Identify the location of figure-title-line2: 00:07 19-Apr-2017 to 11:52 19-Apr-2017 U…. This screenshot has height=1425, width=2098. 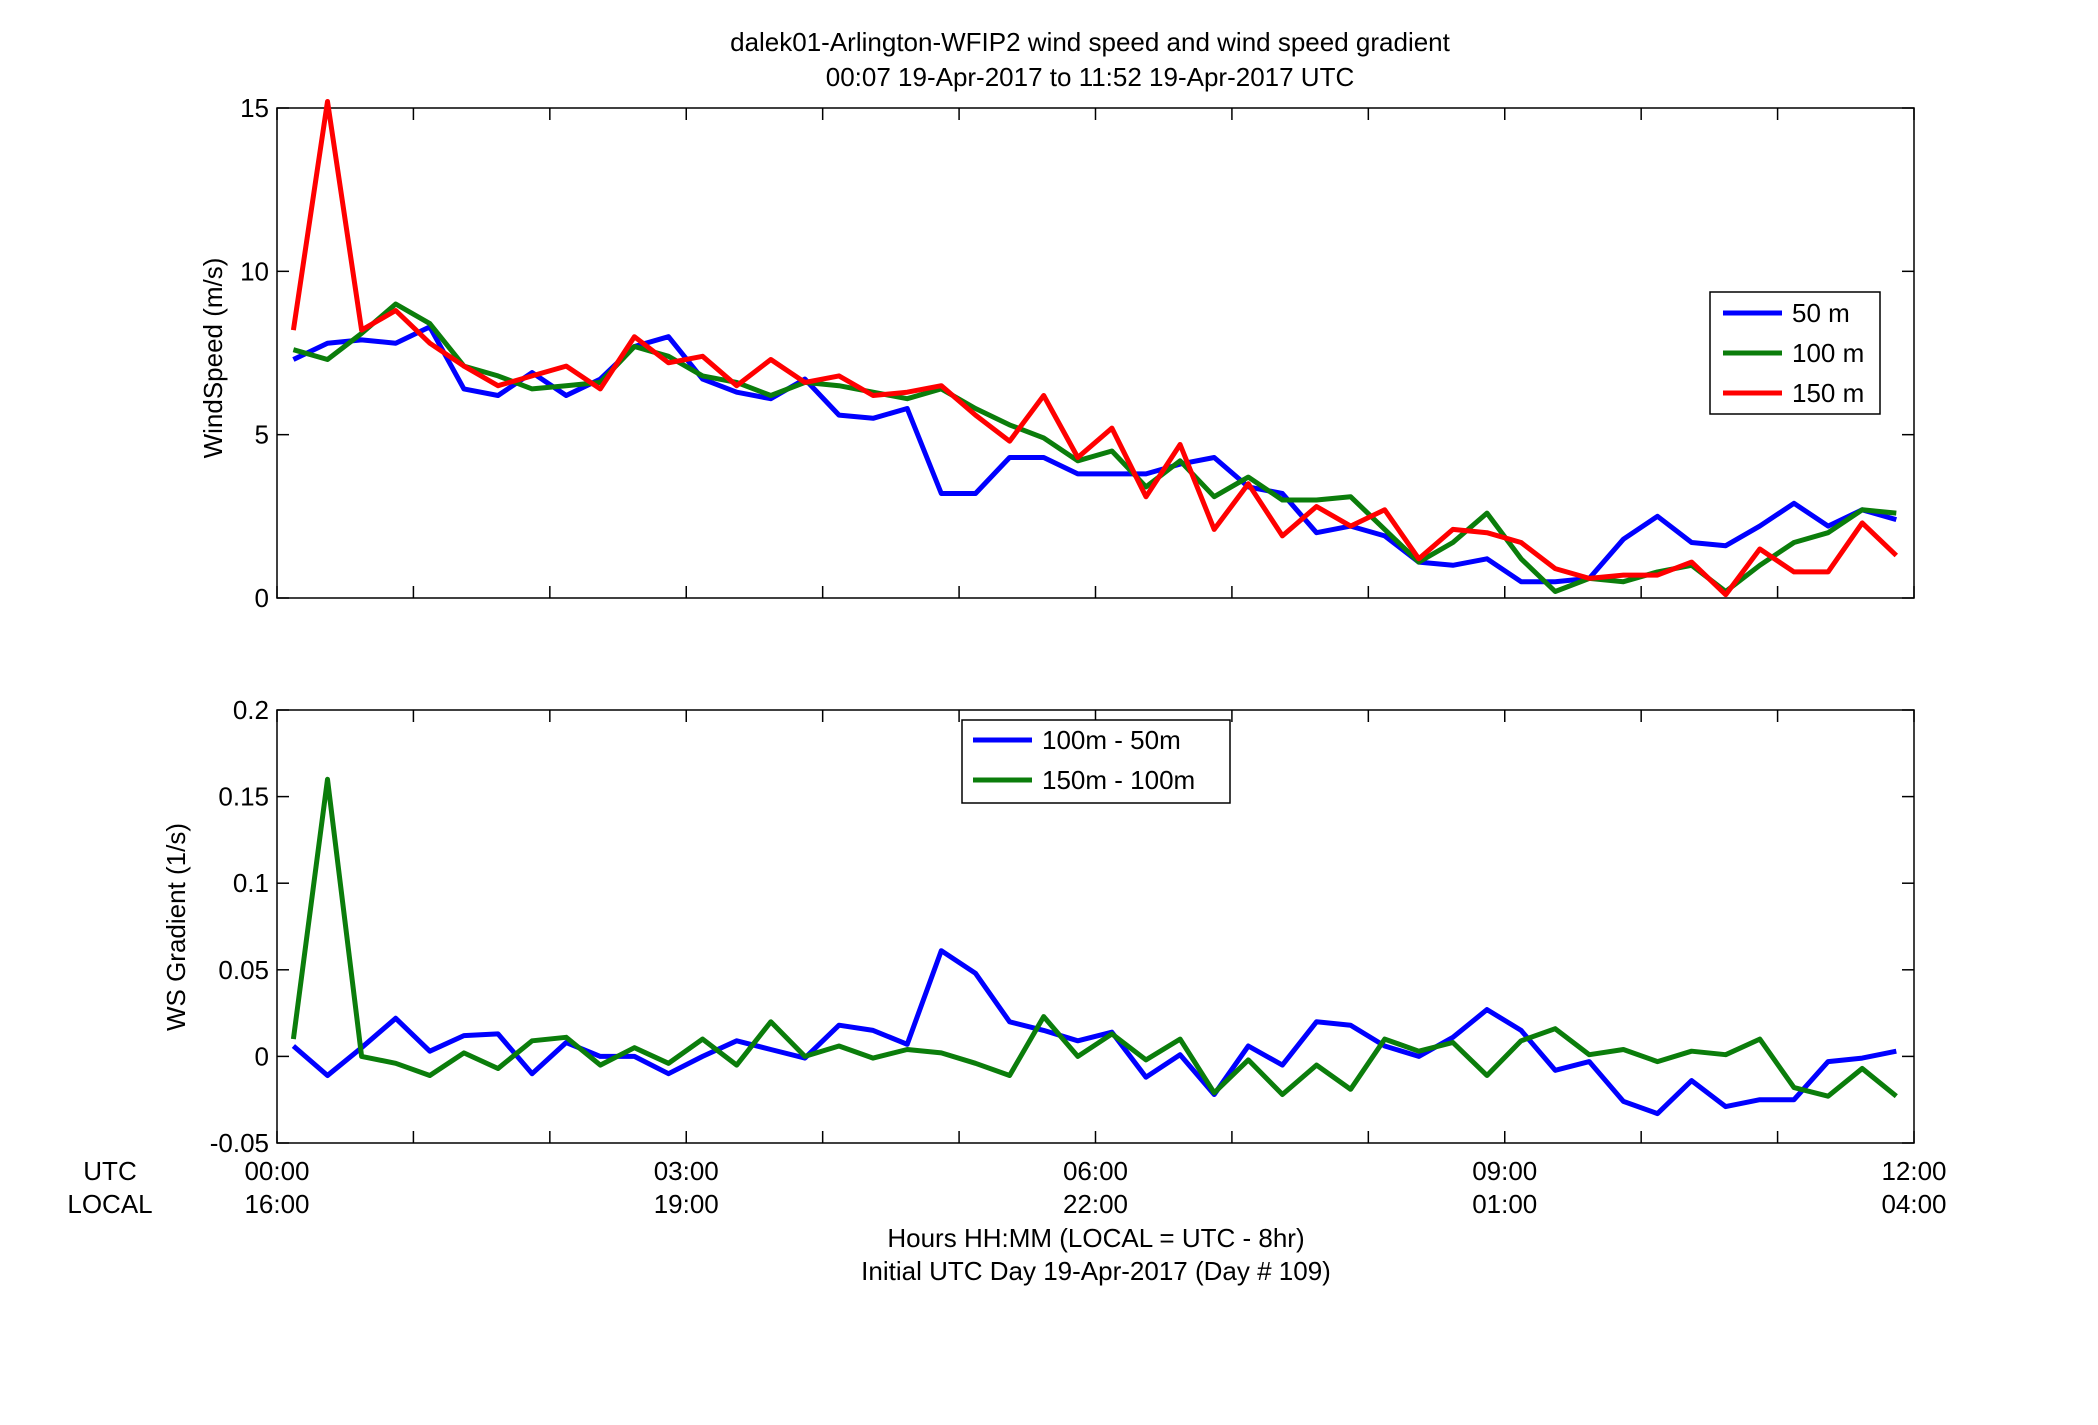
(1090, 77).